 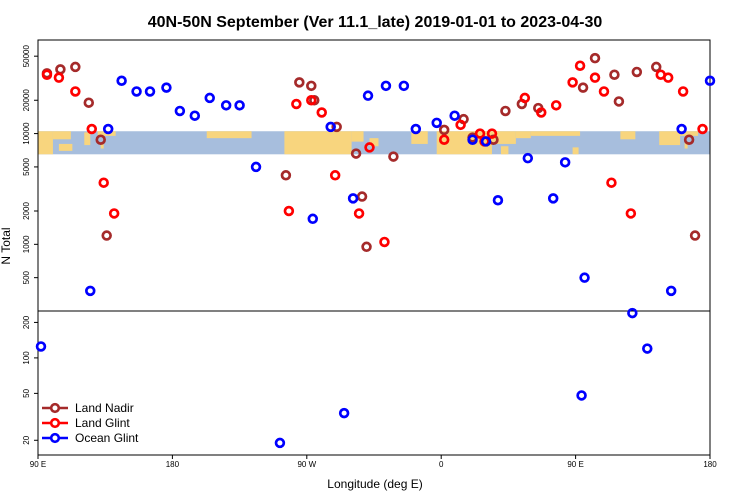 What do you see at coordinates (26, 244) in the screenshot?
I see `y-tick-label: 1000` at bounding box center [26, 244].